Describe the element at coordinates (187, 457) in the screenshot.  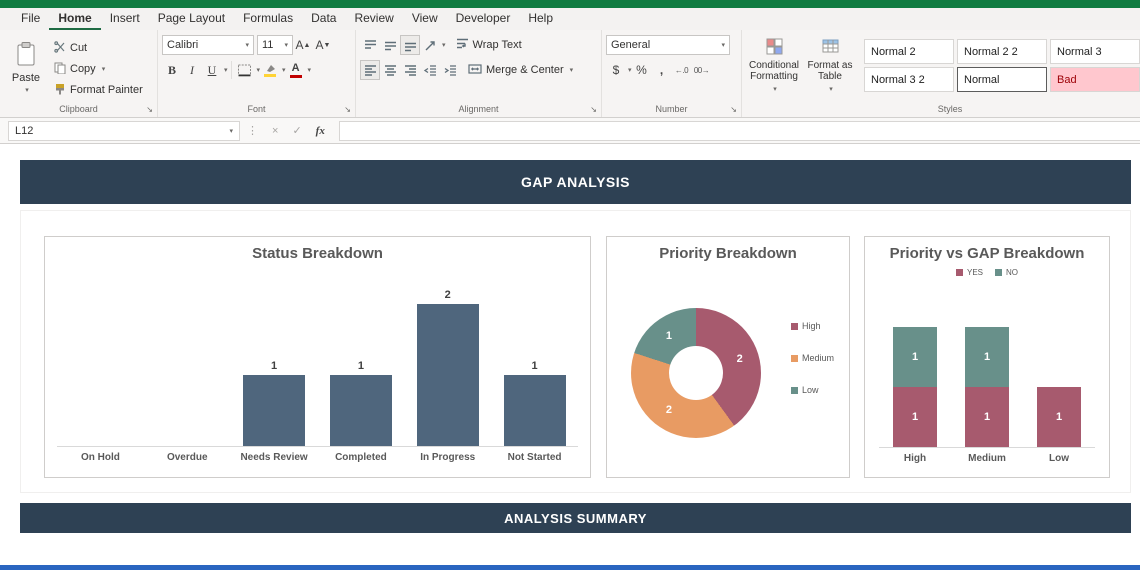
I see `category-label: Overdue` at that location.